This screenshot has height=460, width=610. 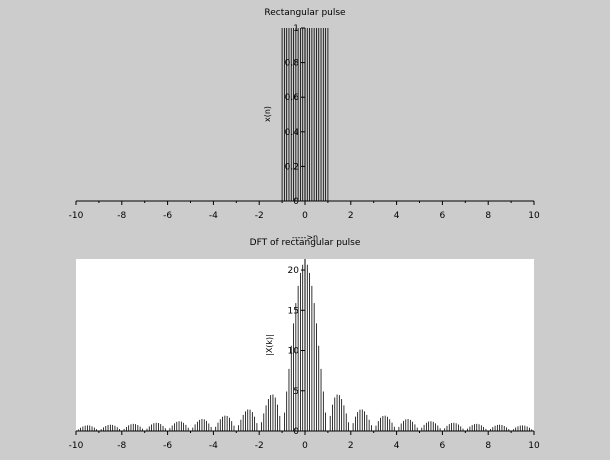 I want to click on y-tick-label: 20, so click(x=294, y=271).